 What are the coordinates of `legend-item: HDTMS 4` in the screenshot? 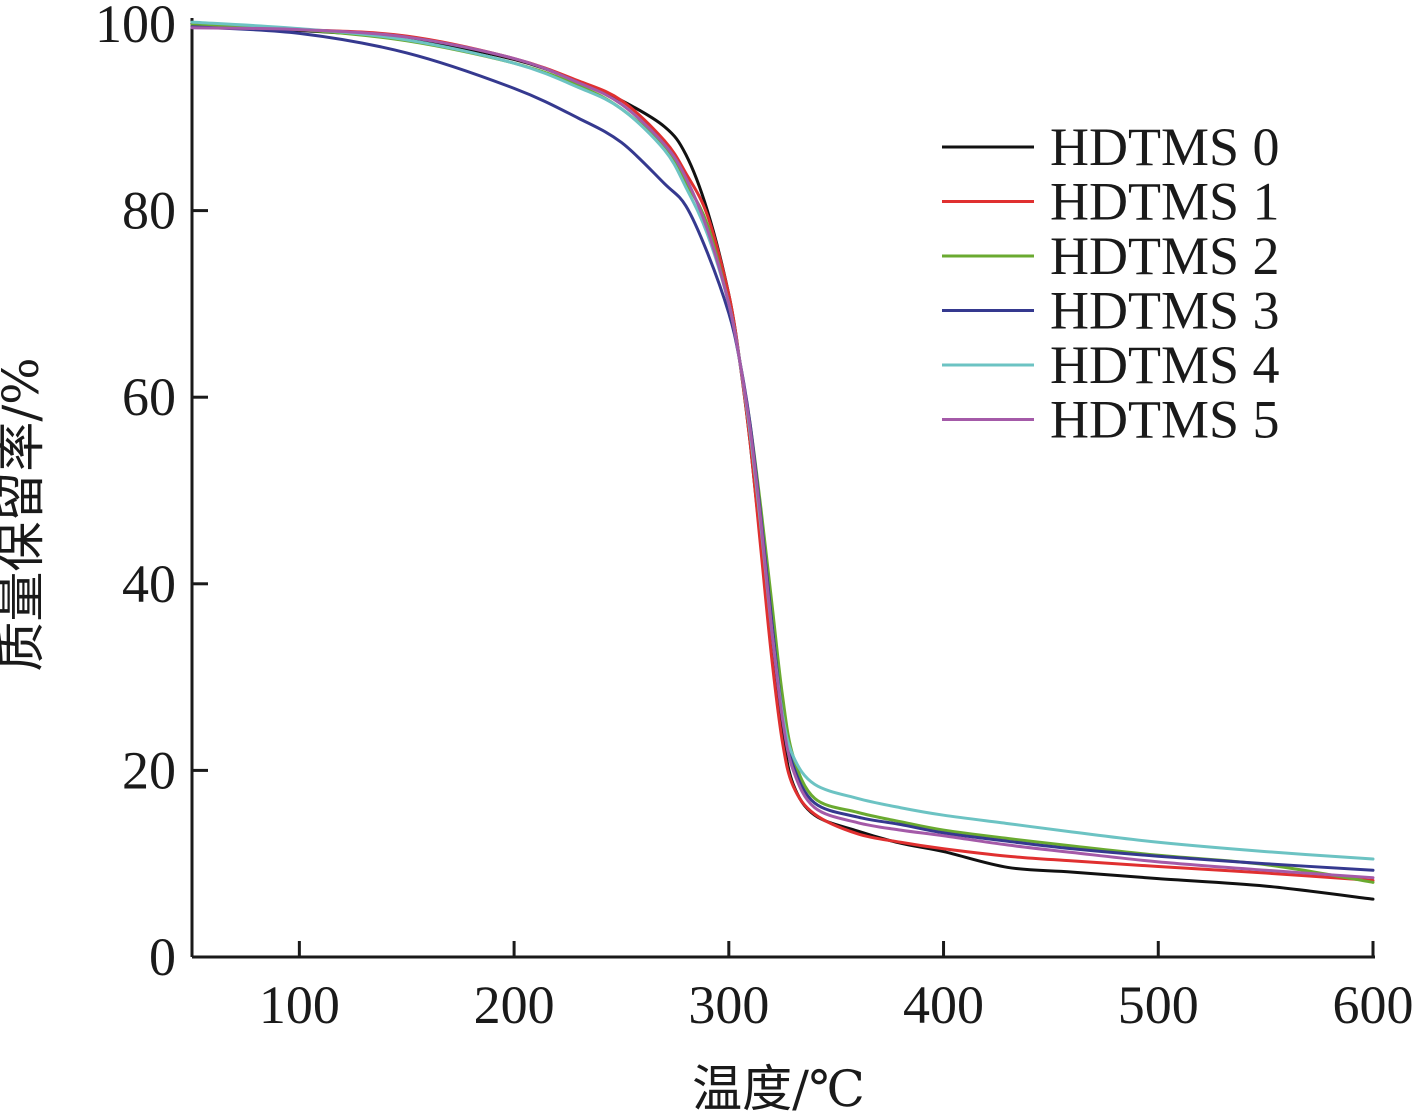 It's located at (1111, 365).